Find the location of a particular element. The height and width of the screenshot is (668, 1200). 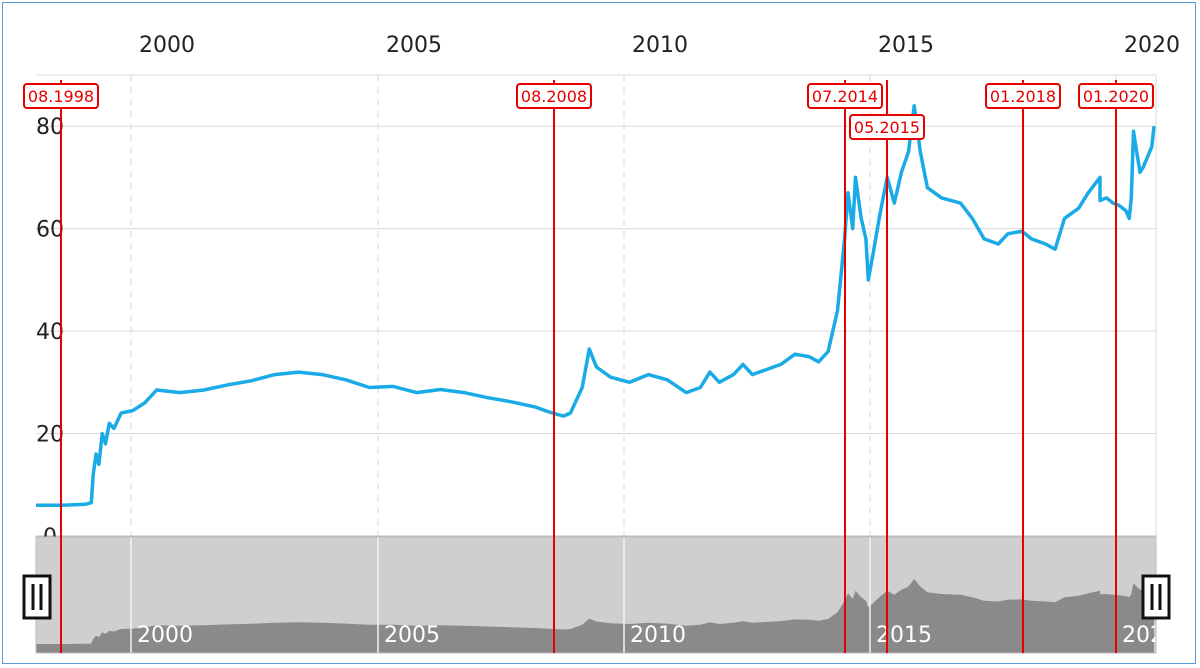

y-tick-label-80: 80 is located at coordinates (50, 127).